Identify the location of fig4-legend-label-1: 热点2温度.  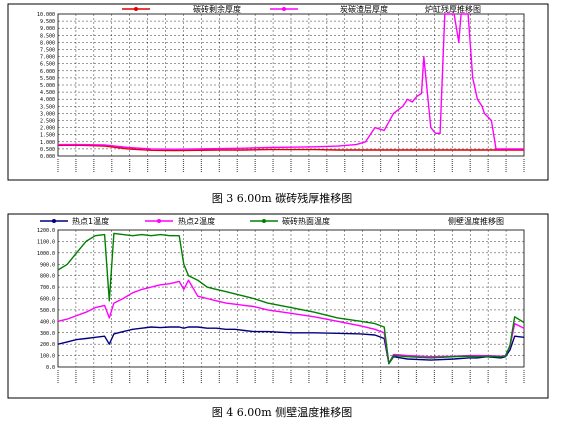
(196, 221).